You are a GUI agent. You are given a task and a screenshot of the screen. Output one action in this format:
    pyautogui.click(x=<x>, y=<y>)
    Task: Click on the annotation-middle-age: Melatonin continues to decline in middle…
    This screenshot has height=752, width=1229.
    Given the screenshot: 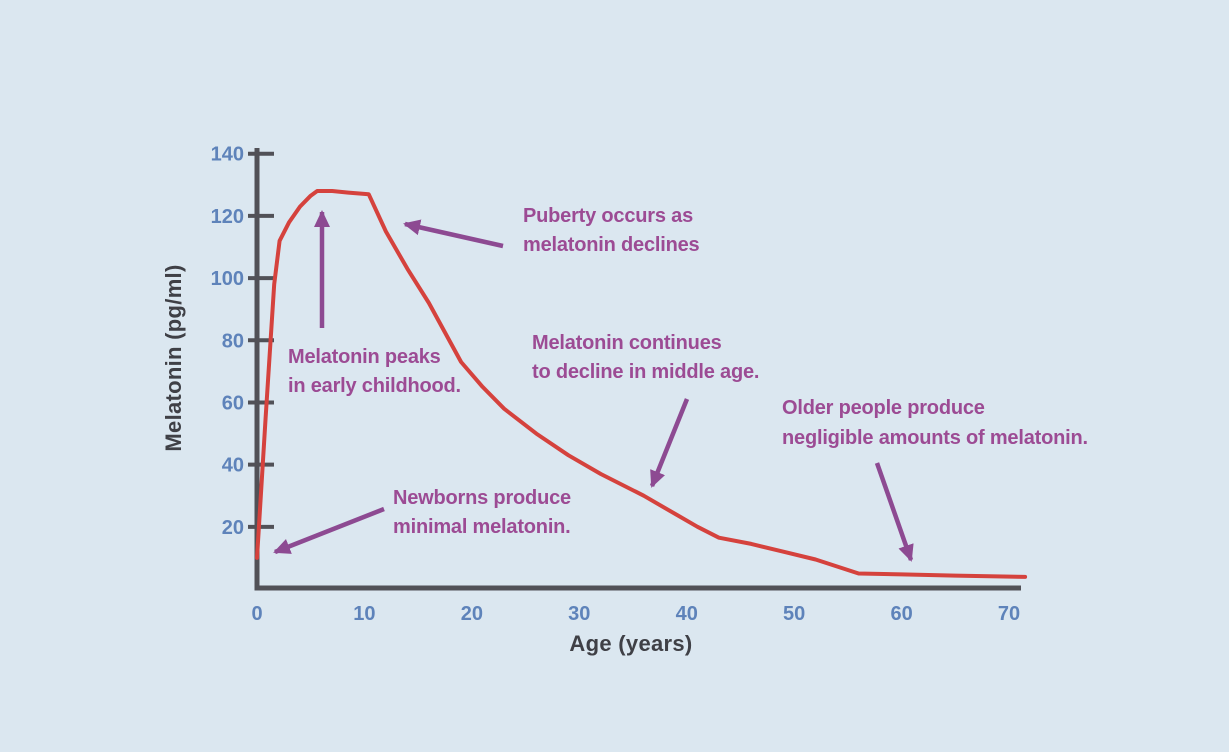 What is the action you would take?
    pyautogui.click(x=645, y=410)
    